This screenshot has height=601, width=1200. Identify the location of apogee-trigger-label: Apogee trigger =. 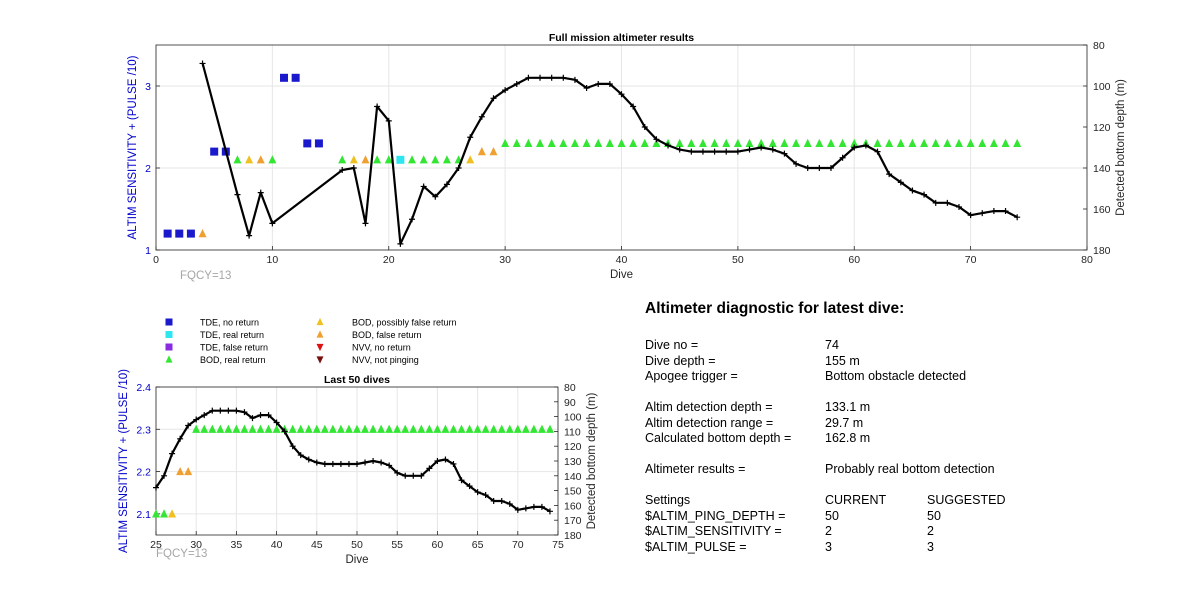
(691, 376).